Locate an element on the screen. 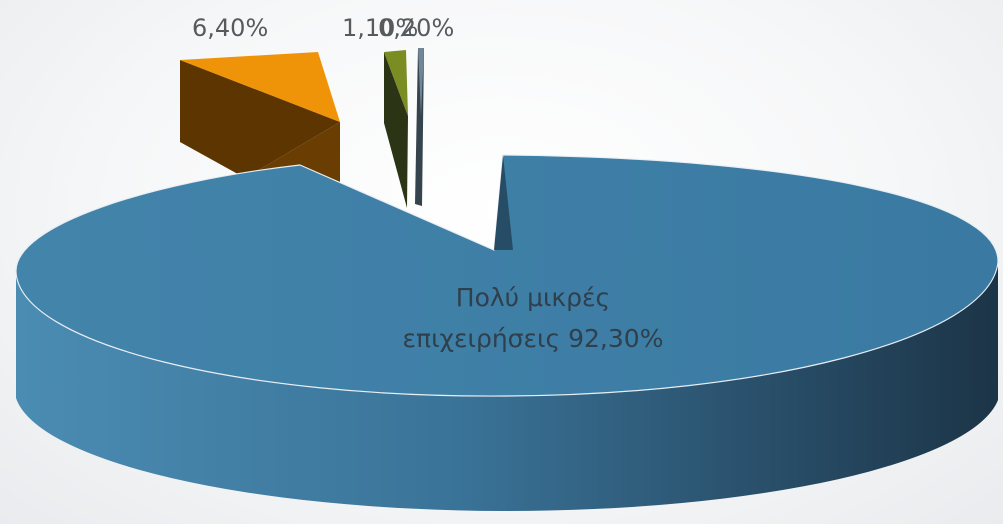 The width and height of the screenshot is (1003, 524). data-label-slice-3: 1,10% is located at coordinates (380, 28).